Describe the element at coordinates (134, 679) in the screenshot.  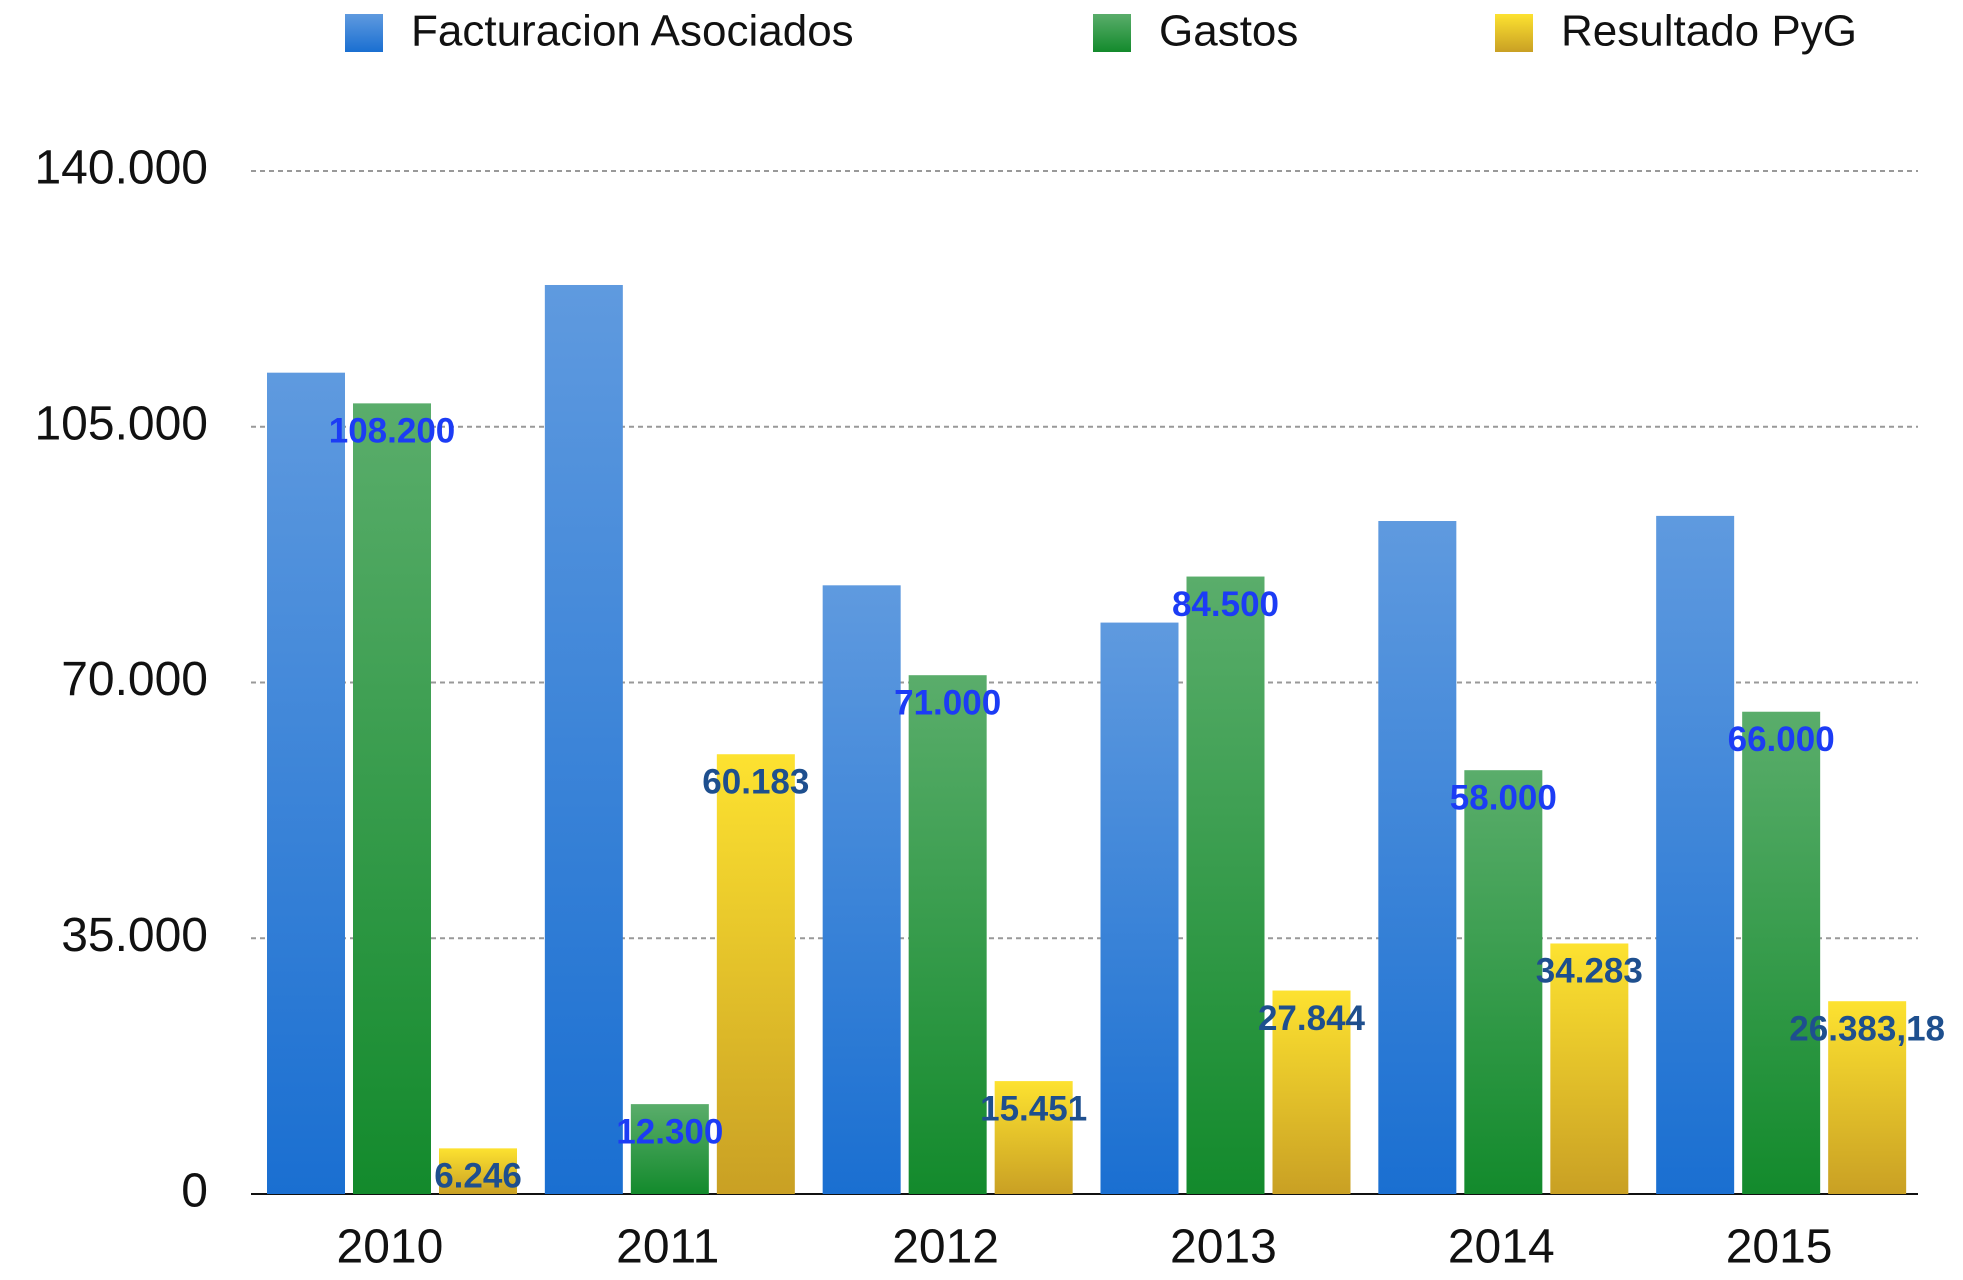
I see `y-tick-label: 70.000` at that location.